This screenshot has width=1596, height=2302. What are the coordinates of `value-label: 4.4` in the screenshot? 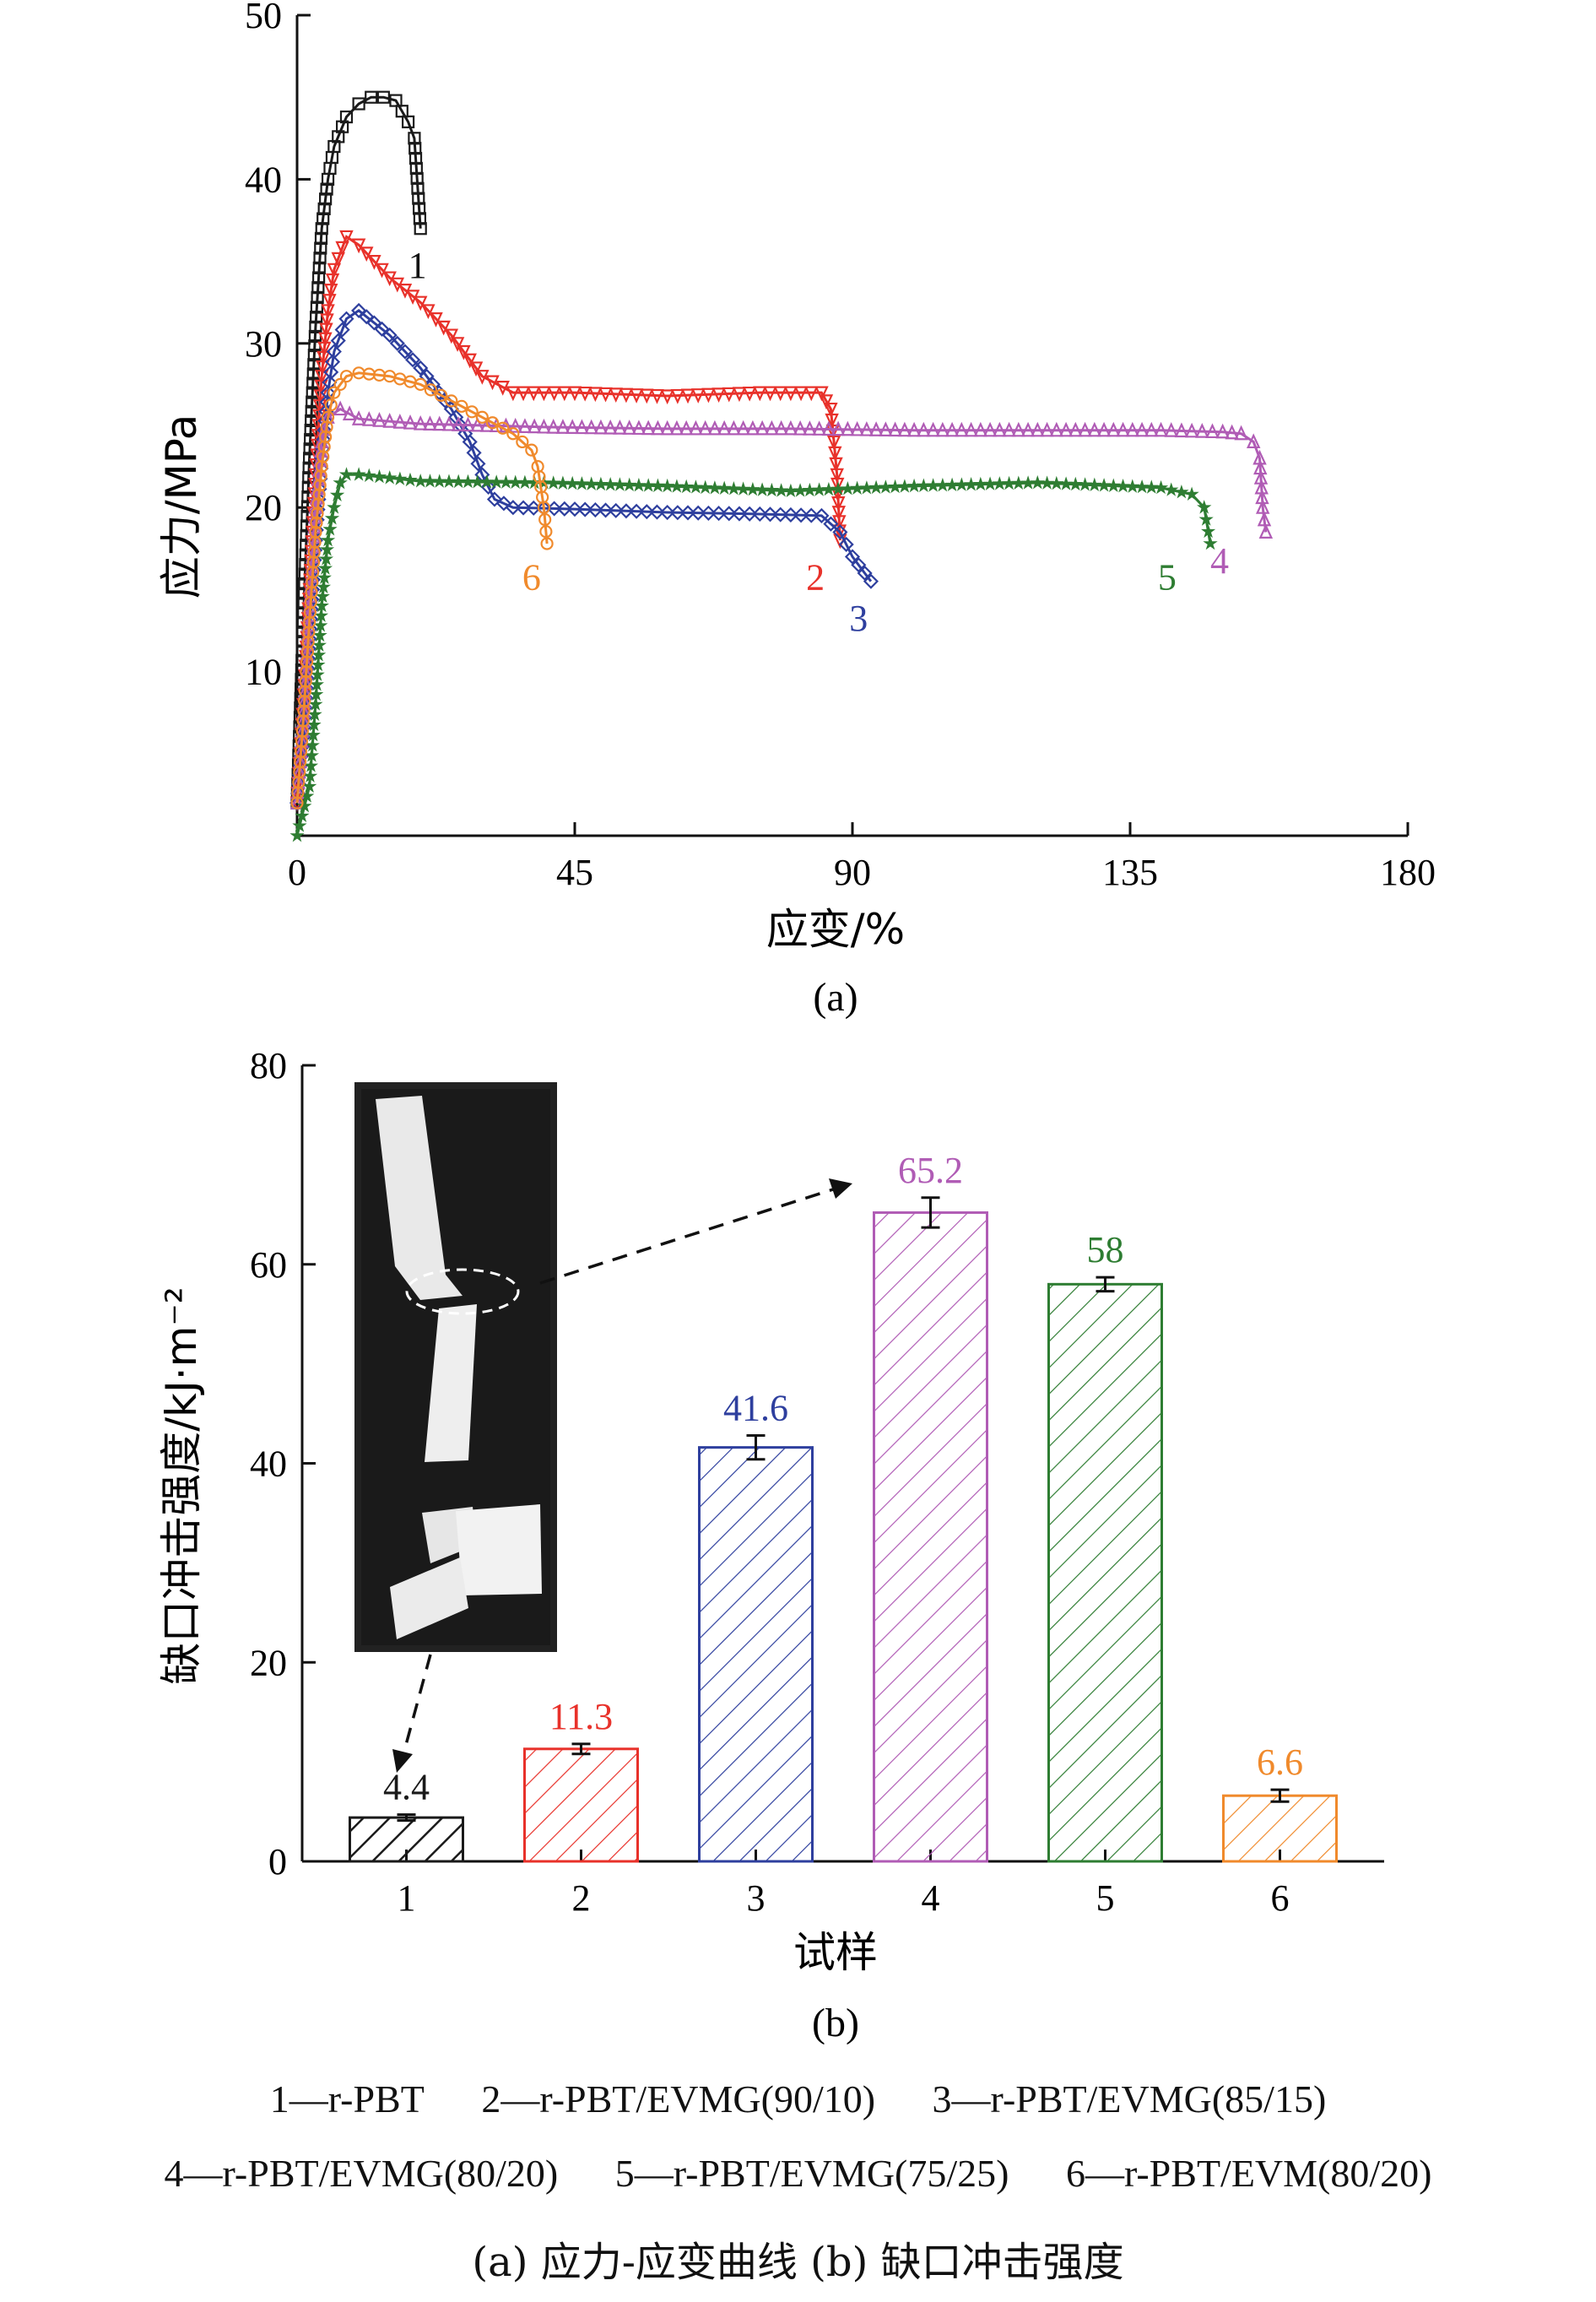 It's located at (406, 1787).